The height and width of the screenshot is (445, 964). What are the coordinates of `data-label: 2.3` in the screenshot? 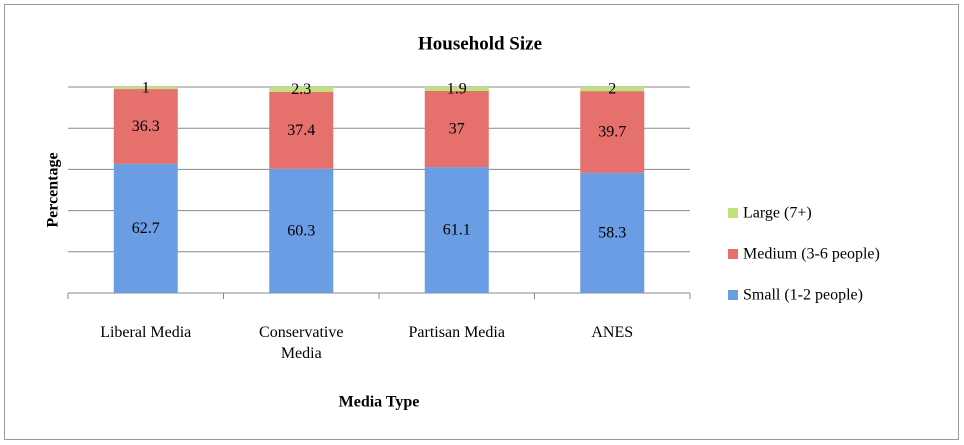 It's located at (301, 89).